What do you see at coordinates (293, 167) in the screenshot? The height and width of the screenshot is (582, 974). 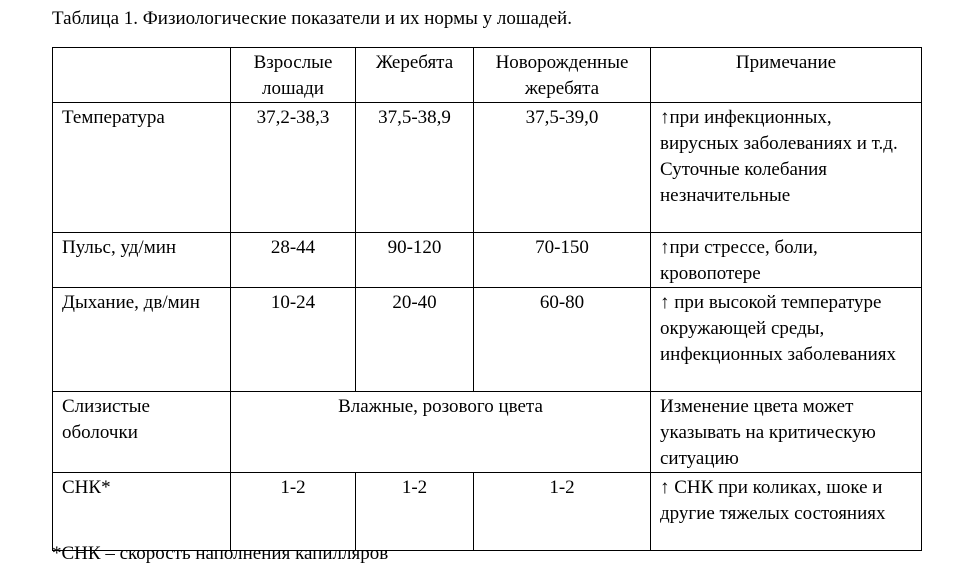 I see `value-cell: 37,2-38,3` at bounding box center [293, 167].